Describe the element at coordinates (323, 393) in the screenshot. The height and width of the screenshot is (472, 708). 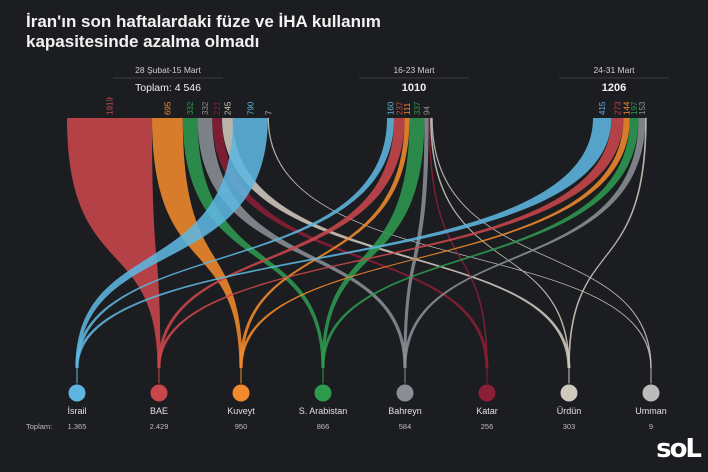
I see `flag-icon-S. Arabistan` at that location.